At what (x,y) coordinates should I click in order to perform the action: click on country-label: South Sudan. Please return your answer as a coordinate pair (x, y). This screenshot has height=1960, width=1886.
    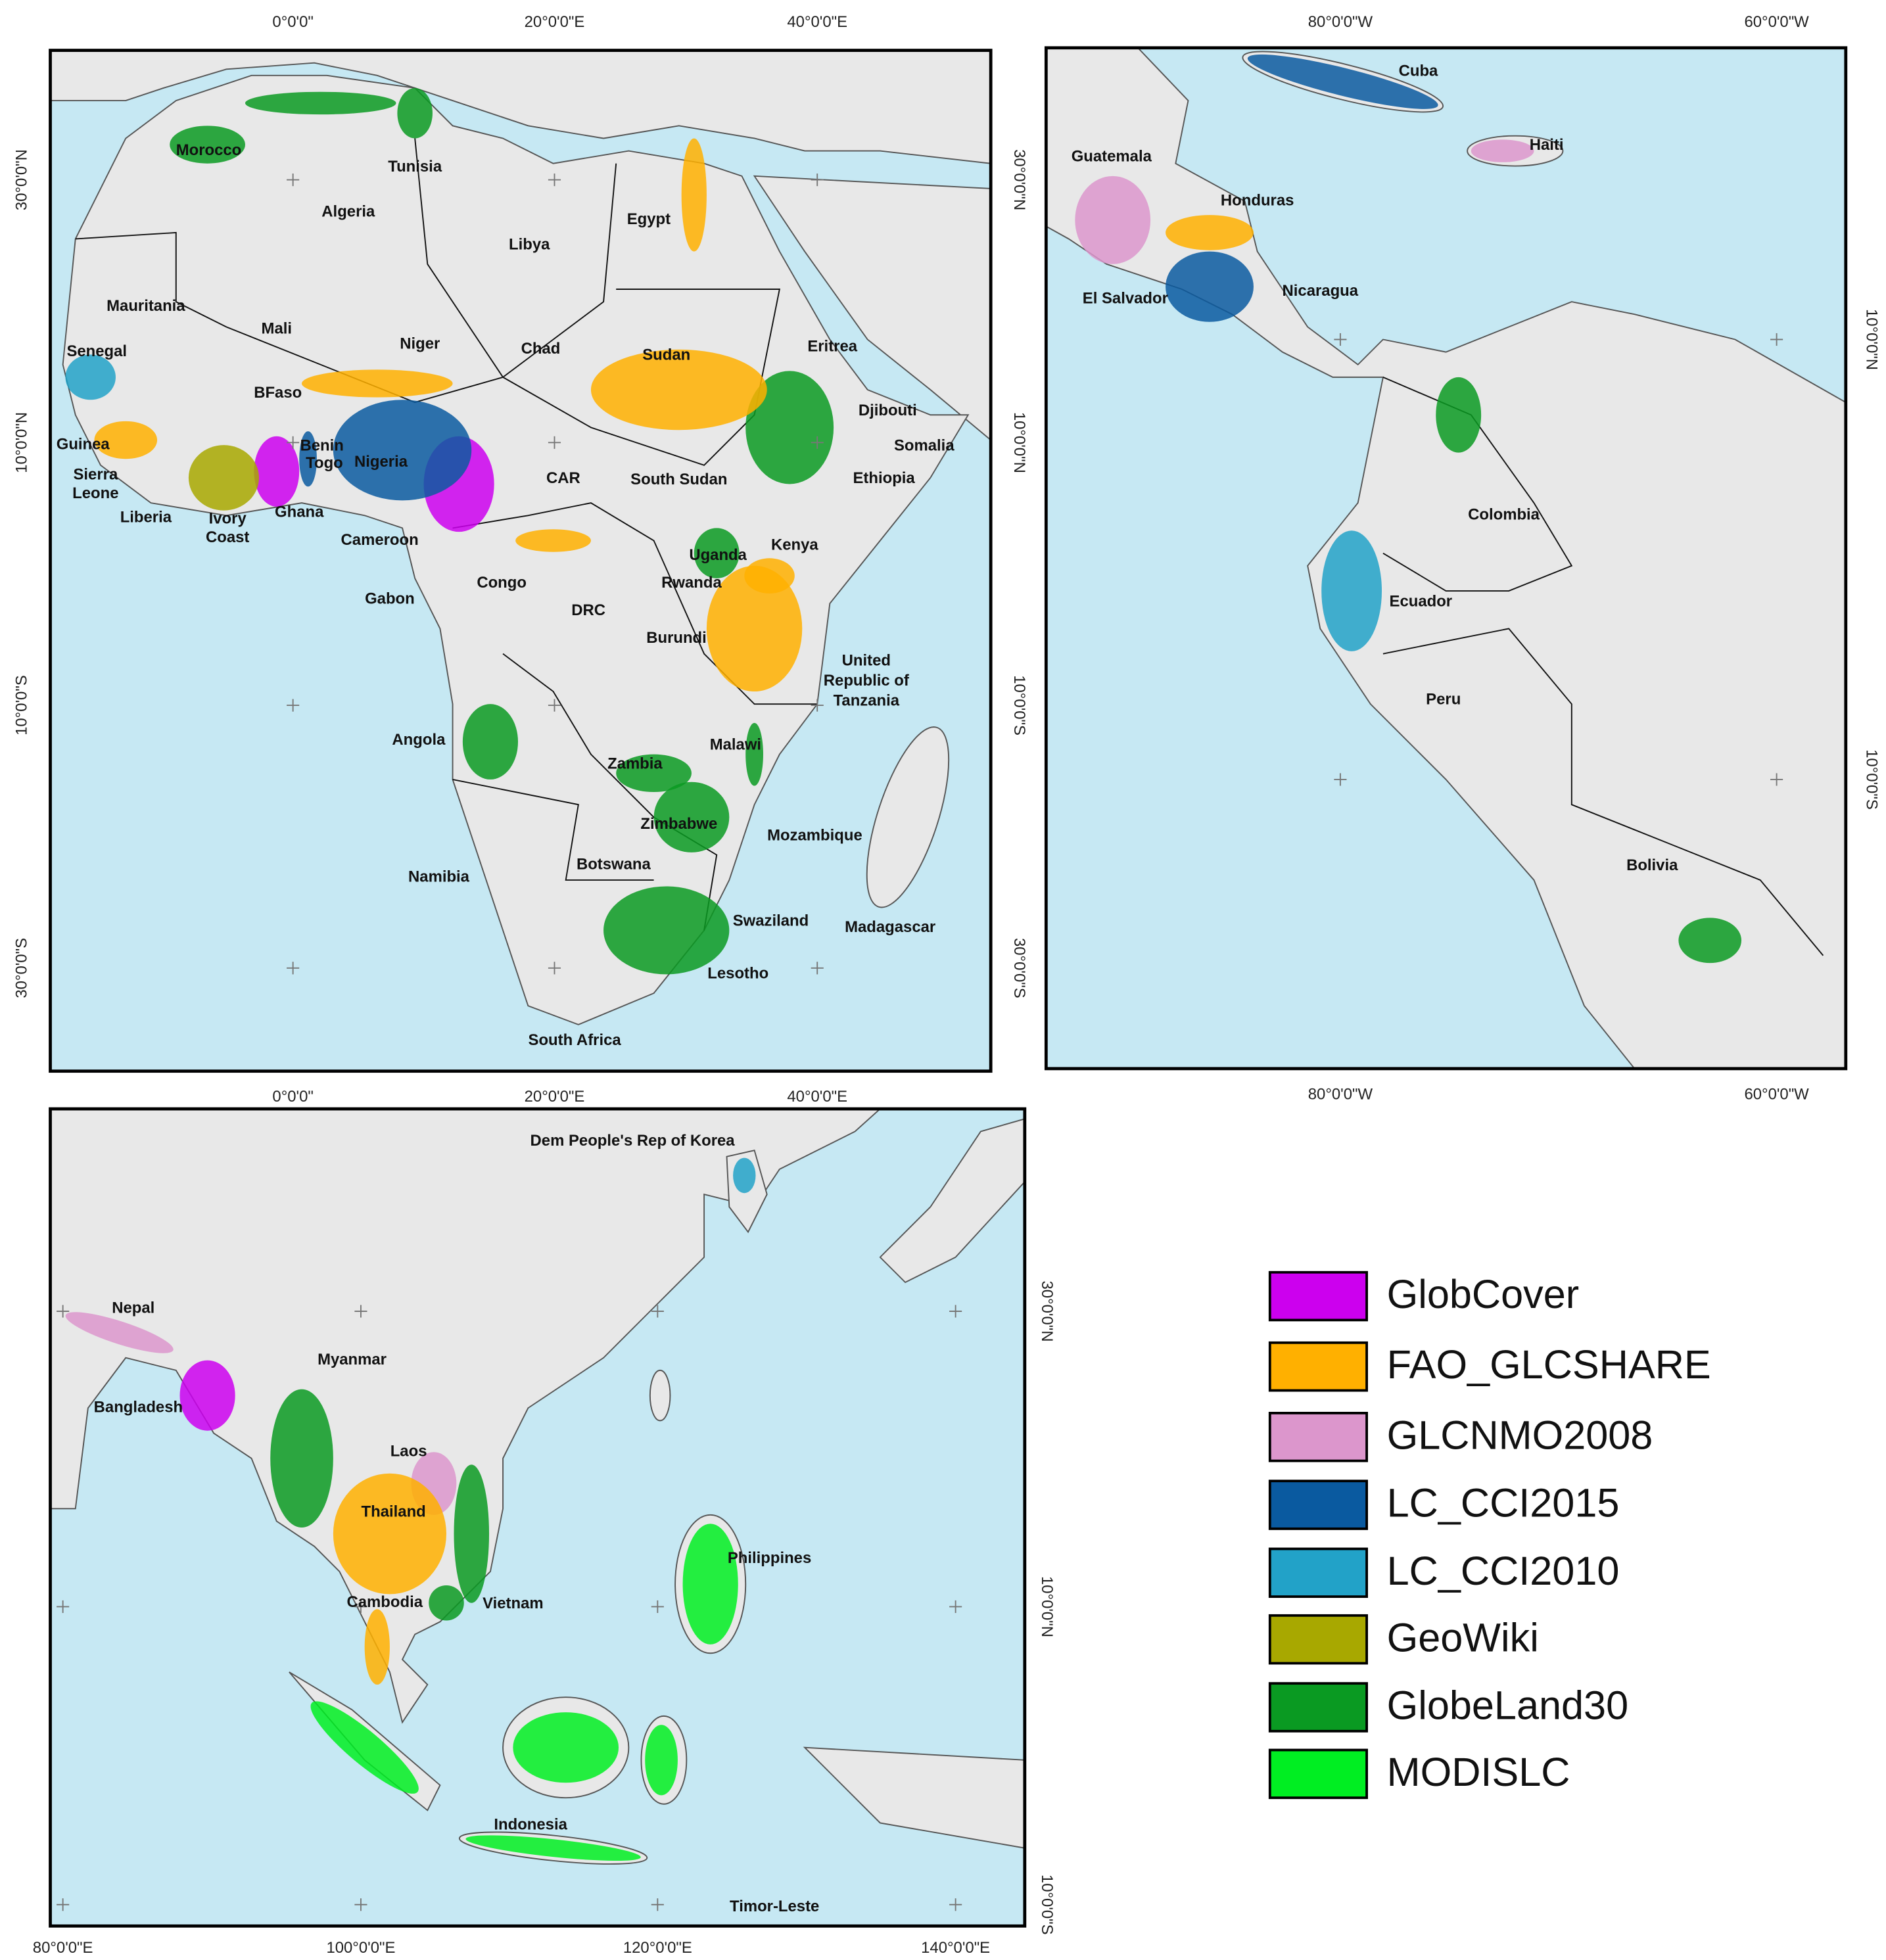
    Looking at the image, I should click on (679, 479).